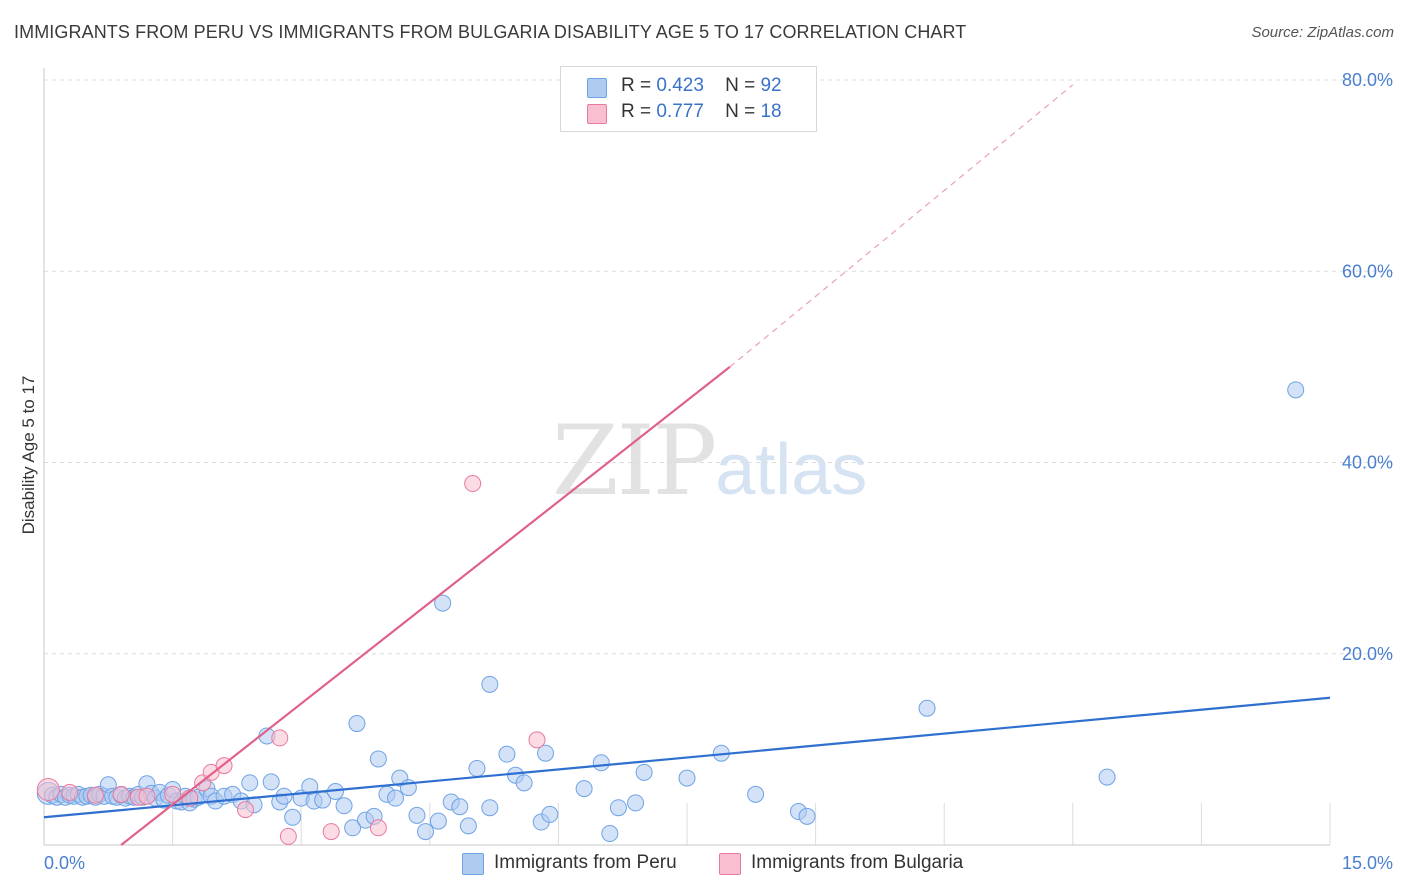 This screenshot has height=892, width=1406. What do you see at coordinates (634, 461) in the screenshot?
I see `watermark-zip: ZIP` at bounding box center [634, 461].